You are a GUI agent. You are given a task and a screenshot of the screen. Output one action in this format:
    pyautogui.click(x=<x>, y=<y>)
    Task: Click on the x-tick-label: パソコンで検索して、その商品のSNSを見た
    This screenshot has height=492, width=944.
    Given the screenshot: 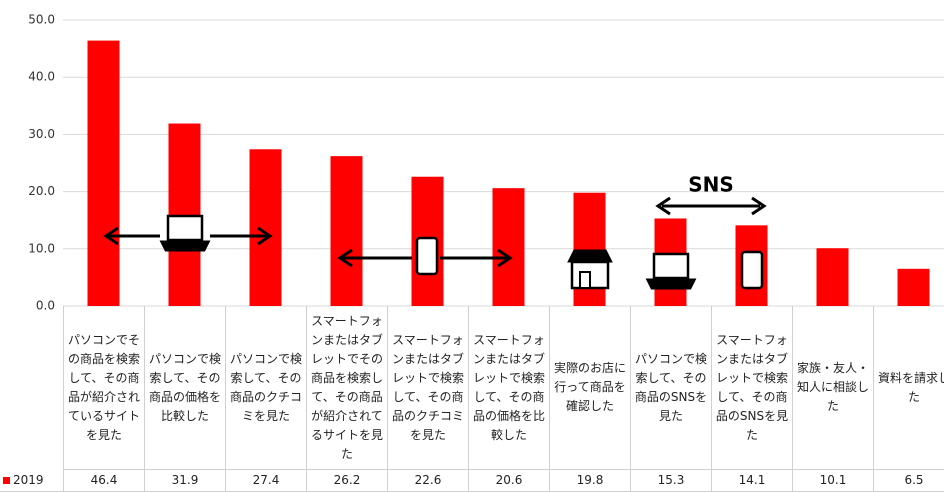 What is the action you would take?
    pyautogui.click(x=670, y=388)
    